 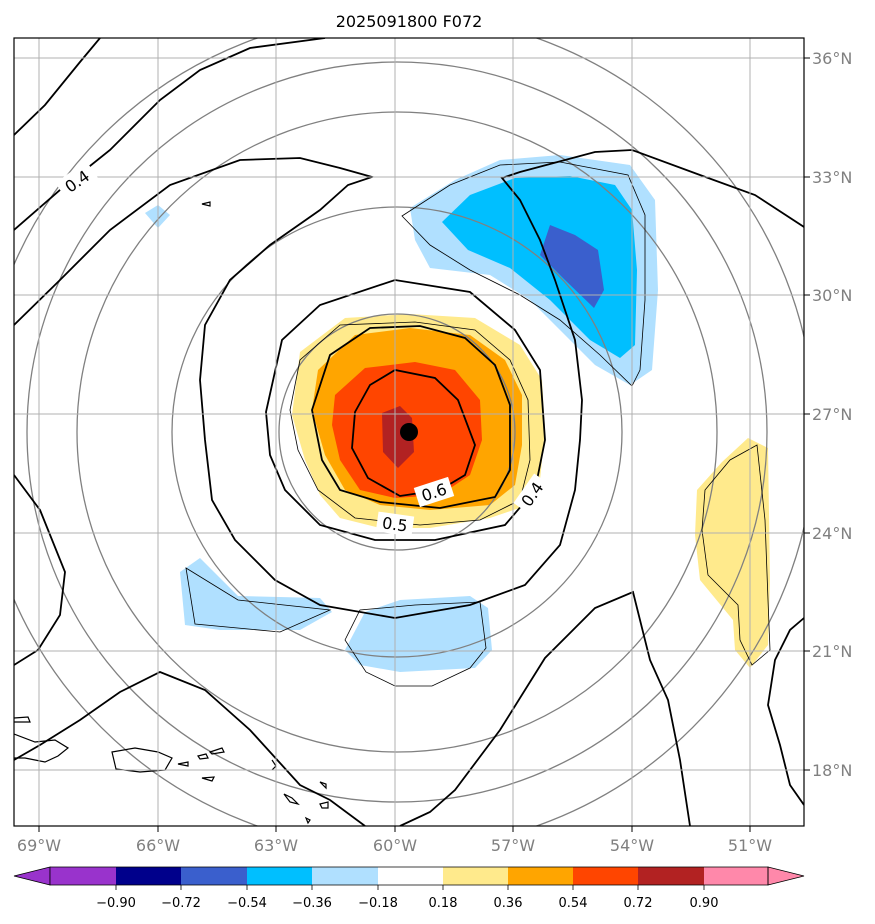 I want to click on storm-center-marker, so click(x=409, y=432).